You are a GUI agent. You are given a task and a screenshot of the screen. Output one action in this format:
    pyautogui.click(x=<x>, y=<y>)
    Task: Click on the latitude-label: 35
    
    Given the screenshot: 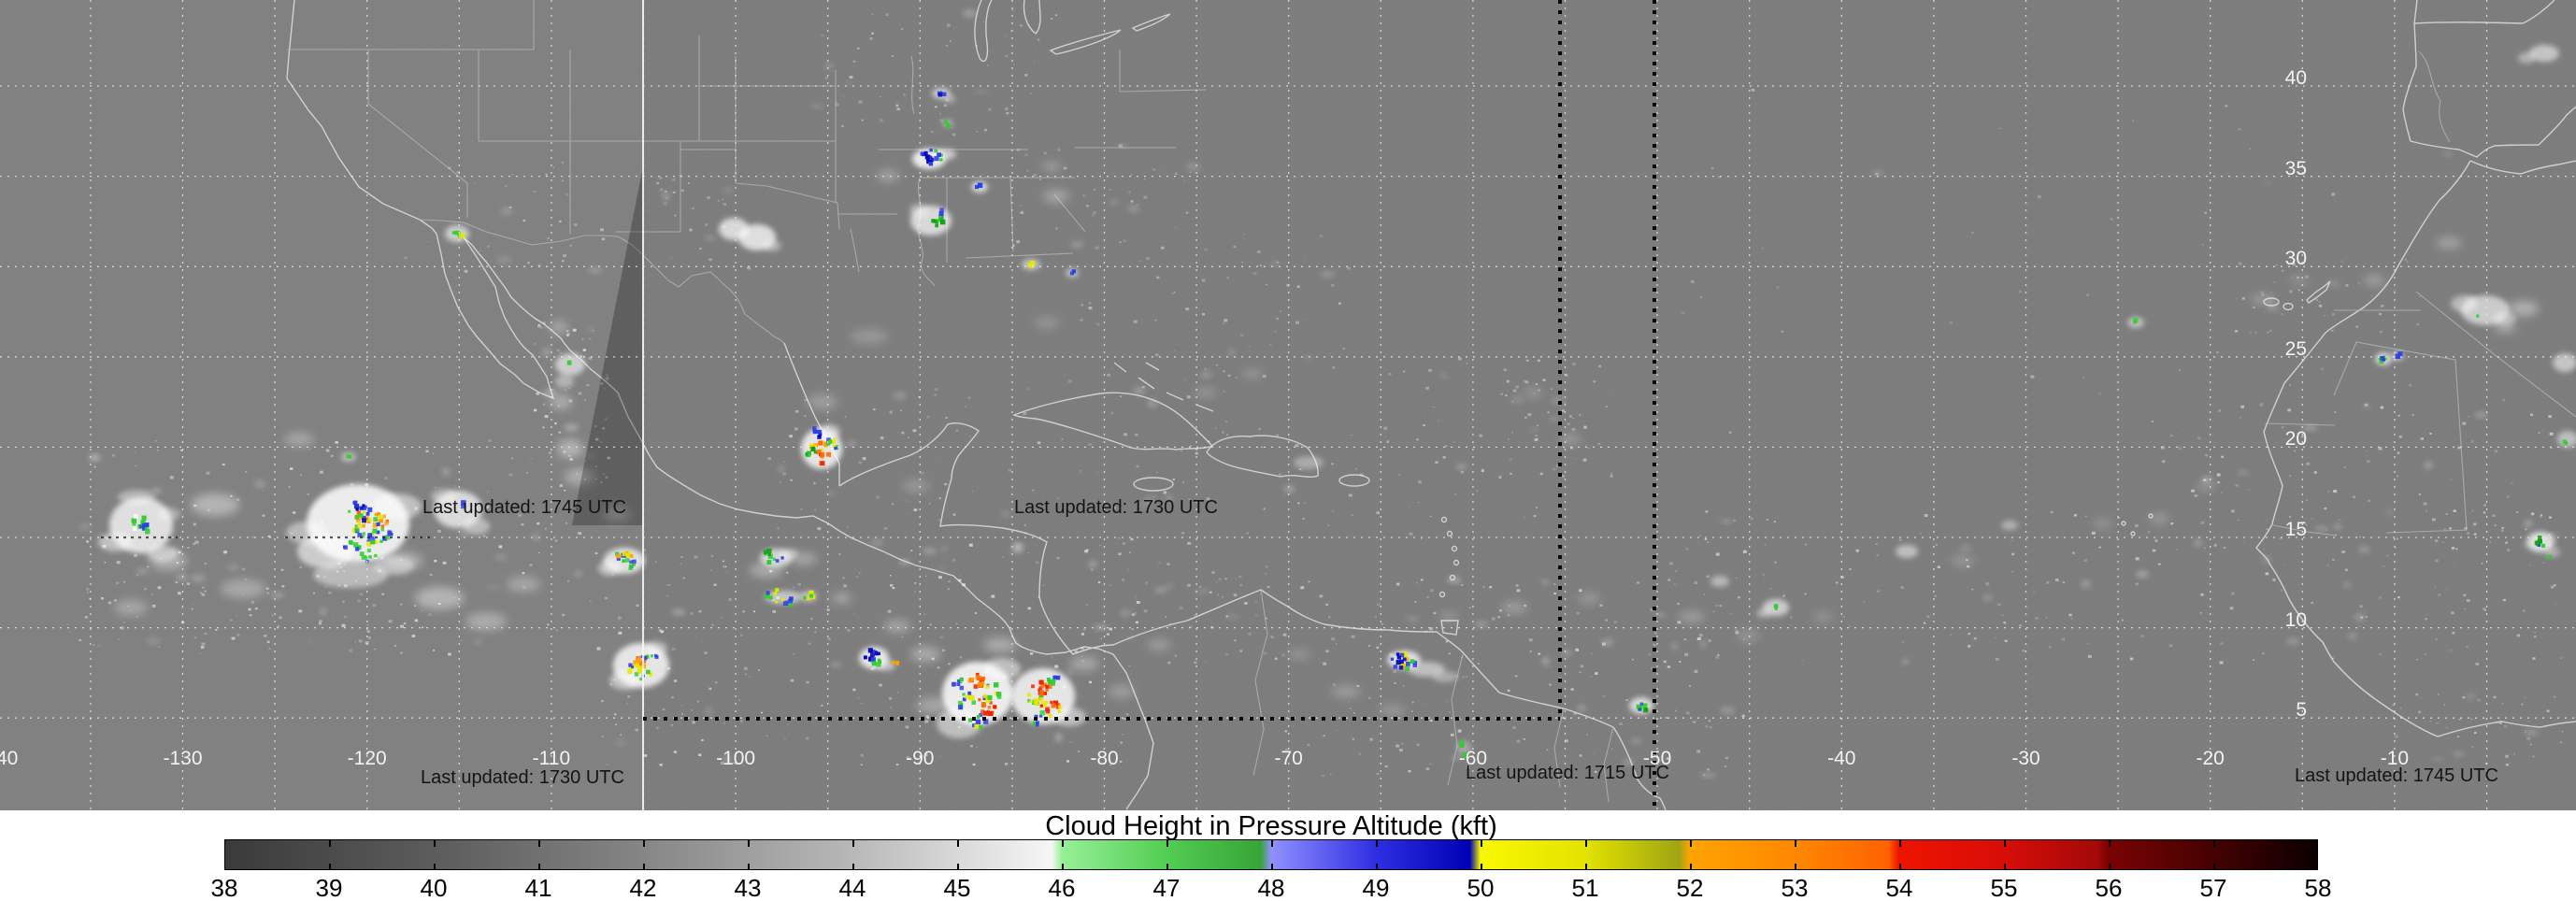 What is the action you would take?
    pyautogui.click(x=2295, y=168)
    